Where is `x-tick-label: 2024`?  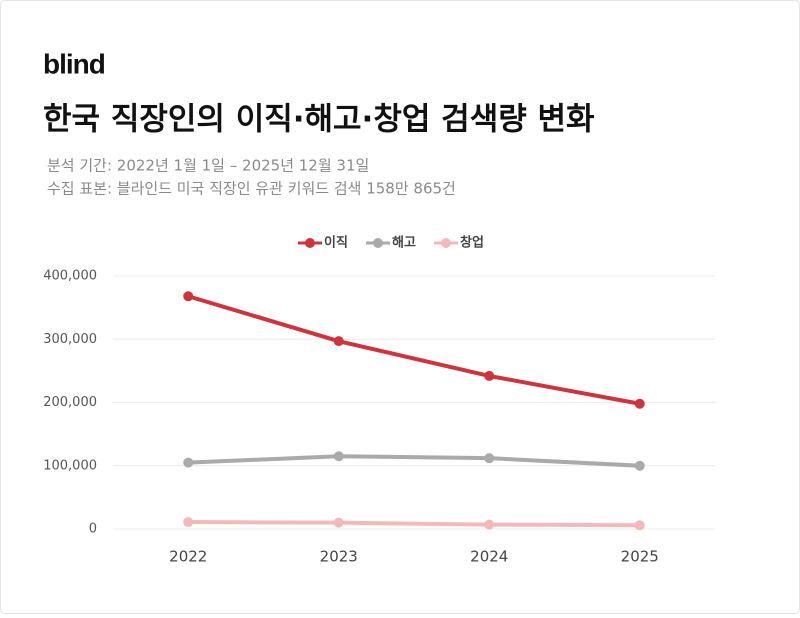
x-tick-label: 2024 is located at coordinates (489, 557).